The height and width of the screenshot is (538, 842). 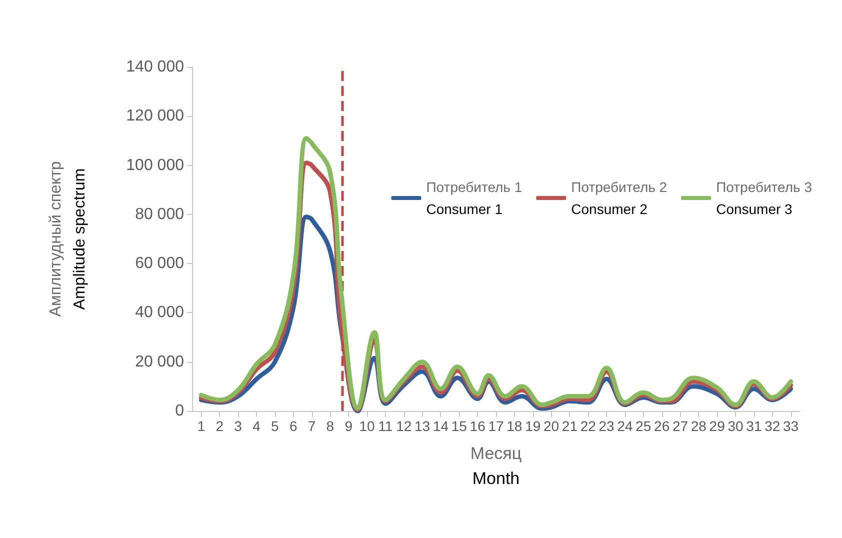 I want to click on x-tick-label: 30, so click(x=736, y=426).